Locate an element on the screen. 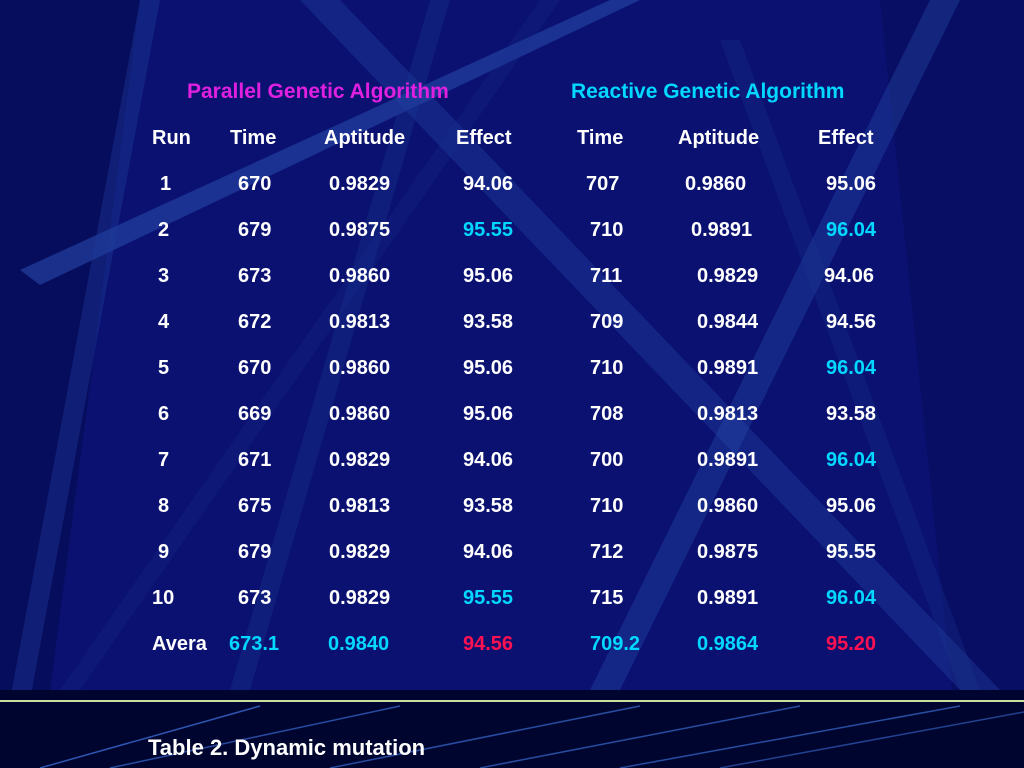  parallel-time-cell: 669 is located at coordinates (255, 414).